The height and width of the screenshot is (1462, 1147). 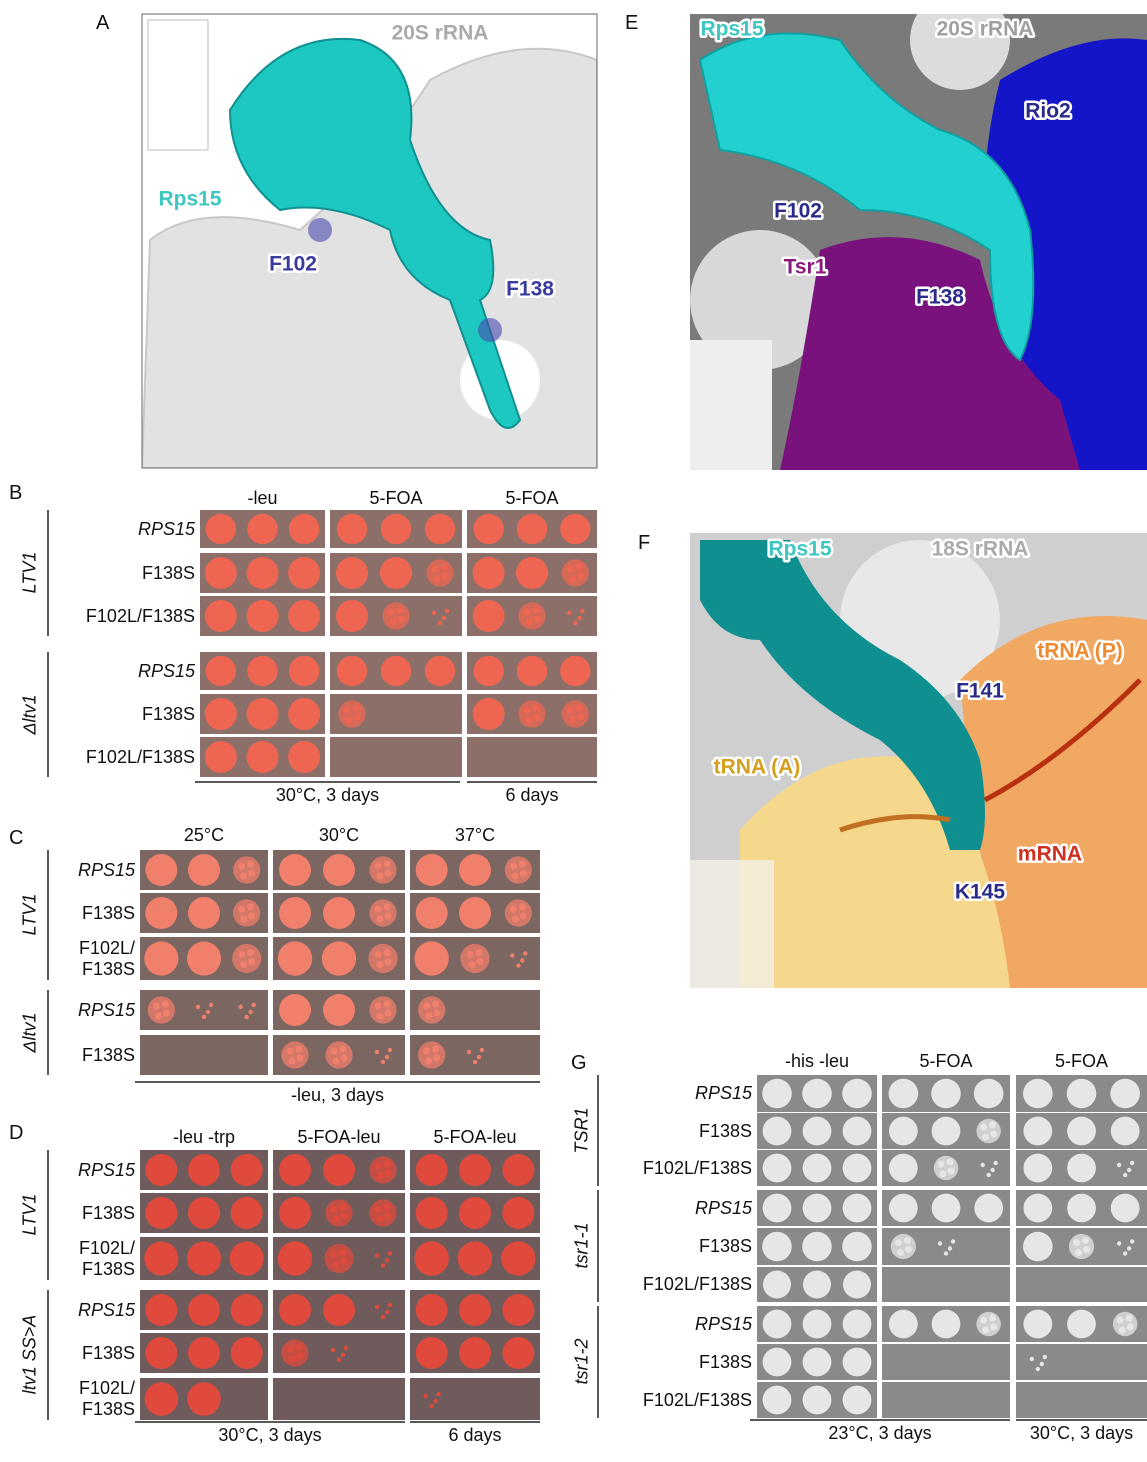 I want to click on annotation: 20S rRNA, so click(x=985, y=29).